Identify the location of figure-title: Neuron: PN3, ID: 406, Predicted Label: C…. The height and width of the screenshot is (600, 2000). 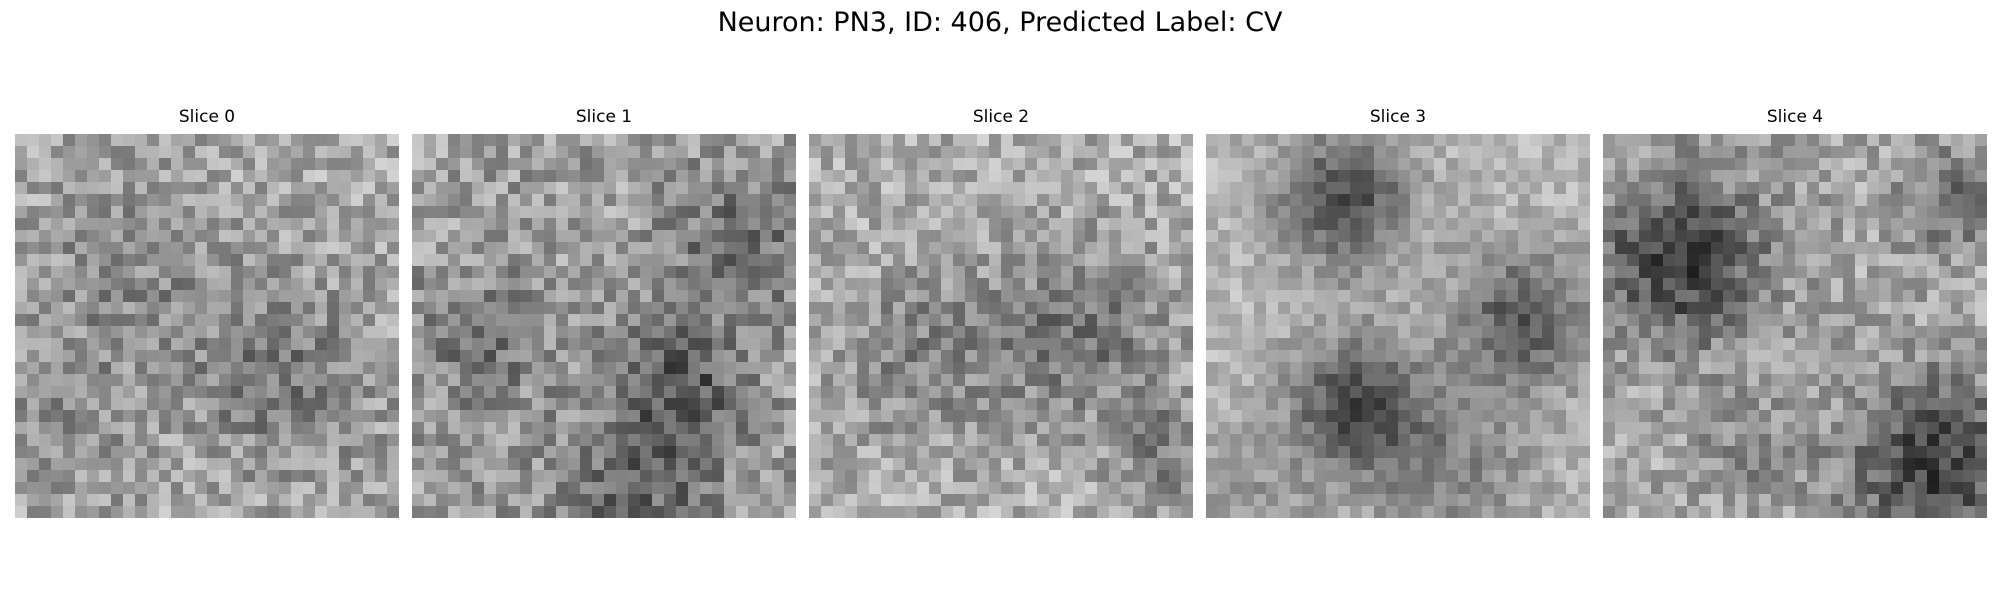
(1000, 22).